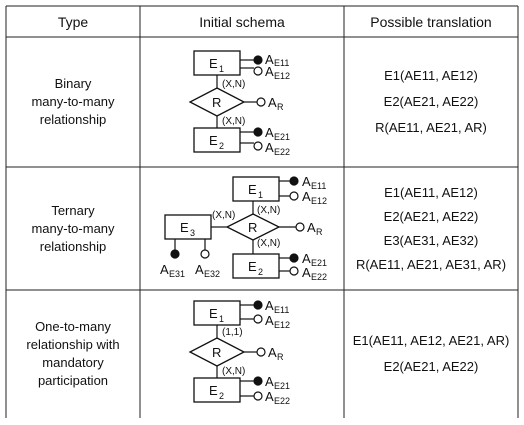 The height and width of the screenshot is (425, 524). Describe the element at coordinates (73, 344) in the screenshot. I see `type-line: relationship with` at that location.